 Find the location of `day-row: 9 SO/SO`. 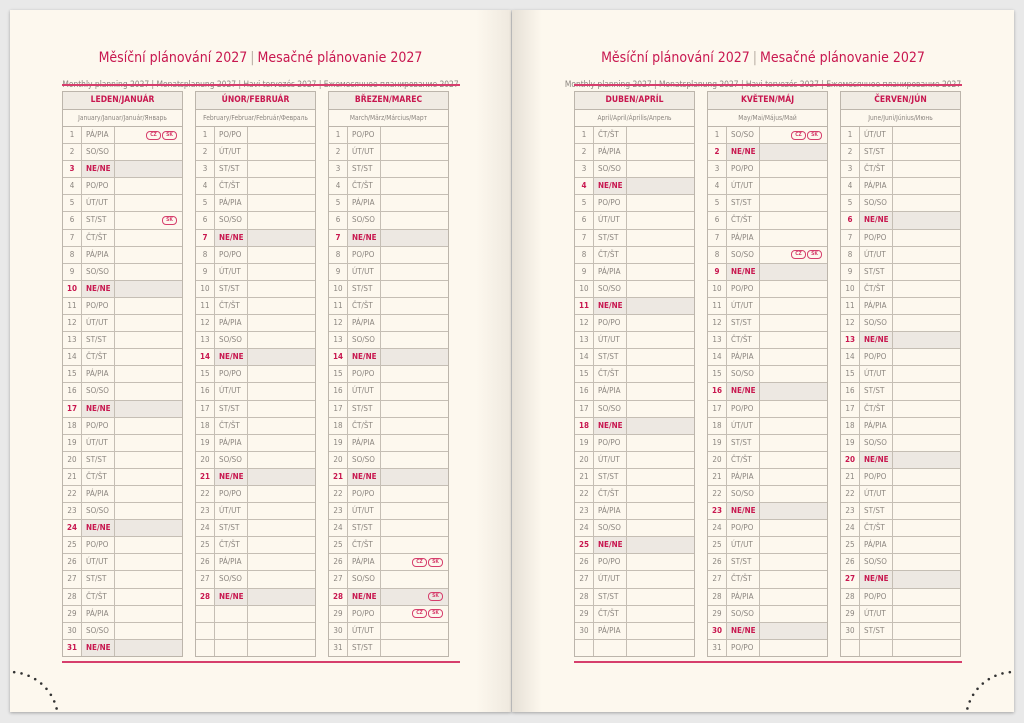

day-row: 9 SO/SO is located at coordinates (122, 272).